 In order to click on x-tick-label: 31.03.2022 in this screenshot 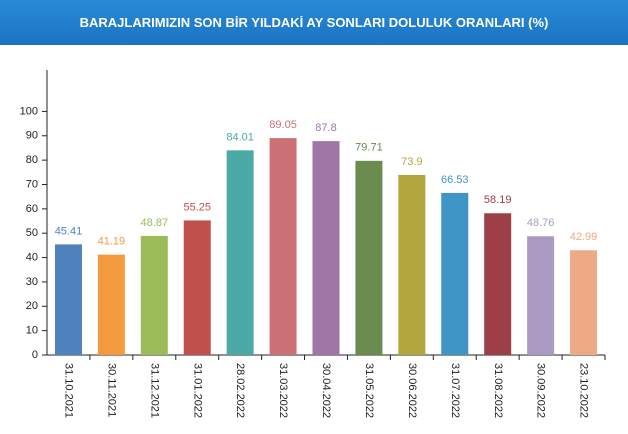, I will do `click(283, 390)`.